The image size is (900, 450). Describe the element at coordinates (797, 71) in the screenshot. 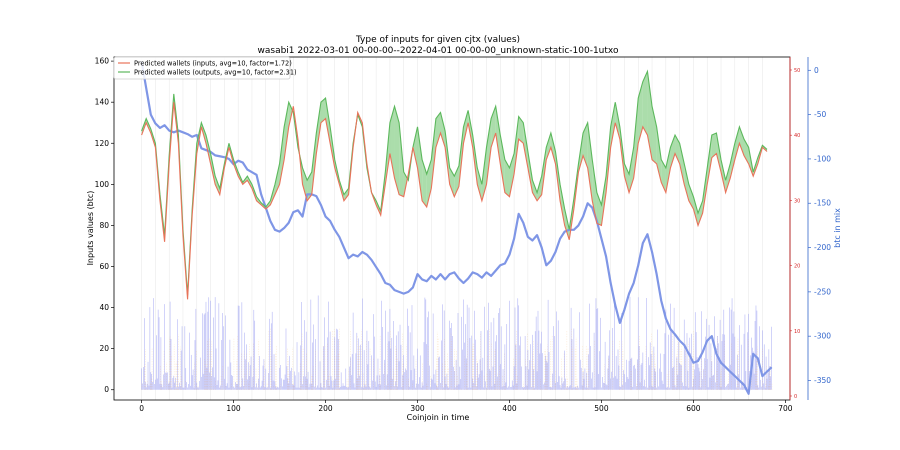

I see `y3-tick-label: 50` at that location.